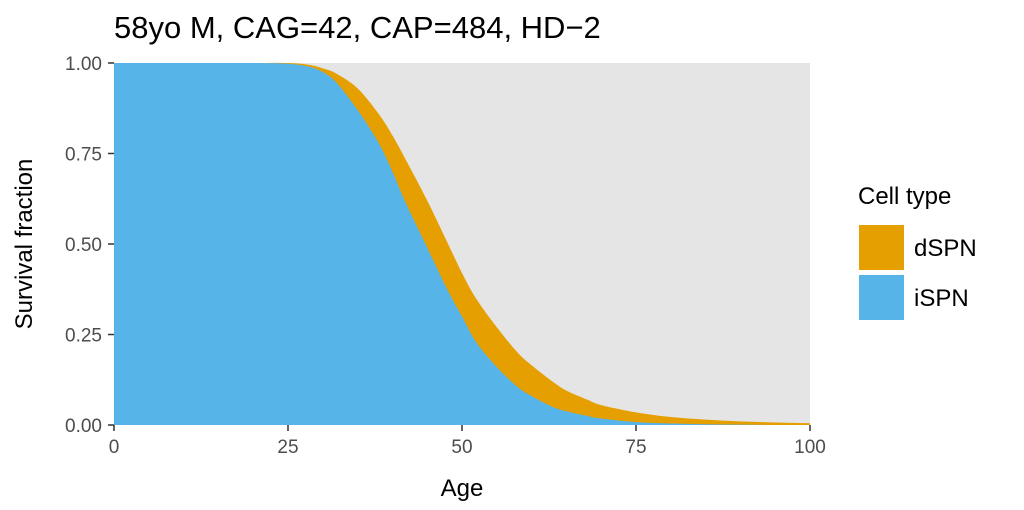  What do you see at coordinates (83, 155) in the screenshot?
I see `y-tick-label: 0.75` at bounding box center [83, 155].